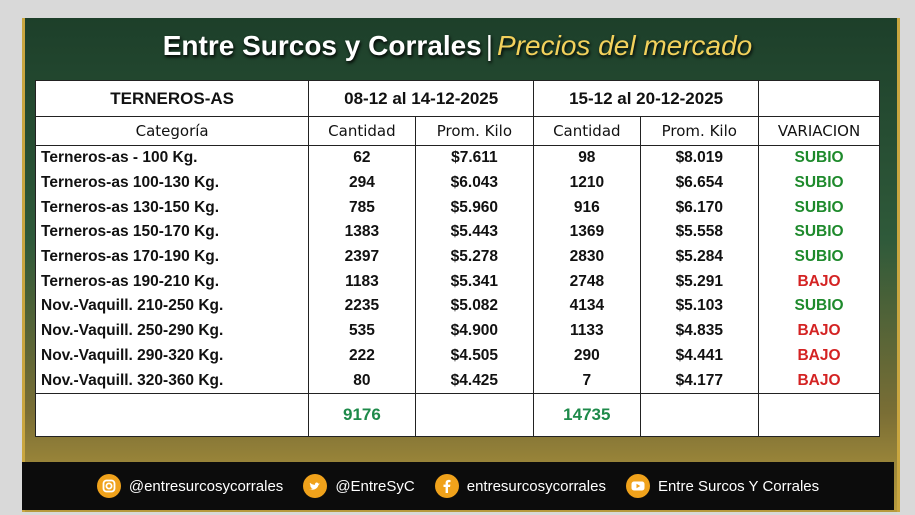 The height and width of the screenshot is (515, 915). Describe the element at coordinates (738, 486) in the screenshot. I see `link-text: Entre Surcos Y Corrales` at that location.